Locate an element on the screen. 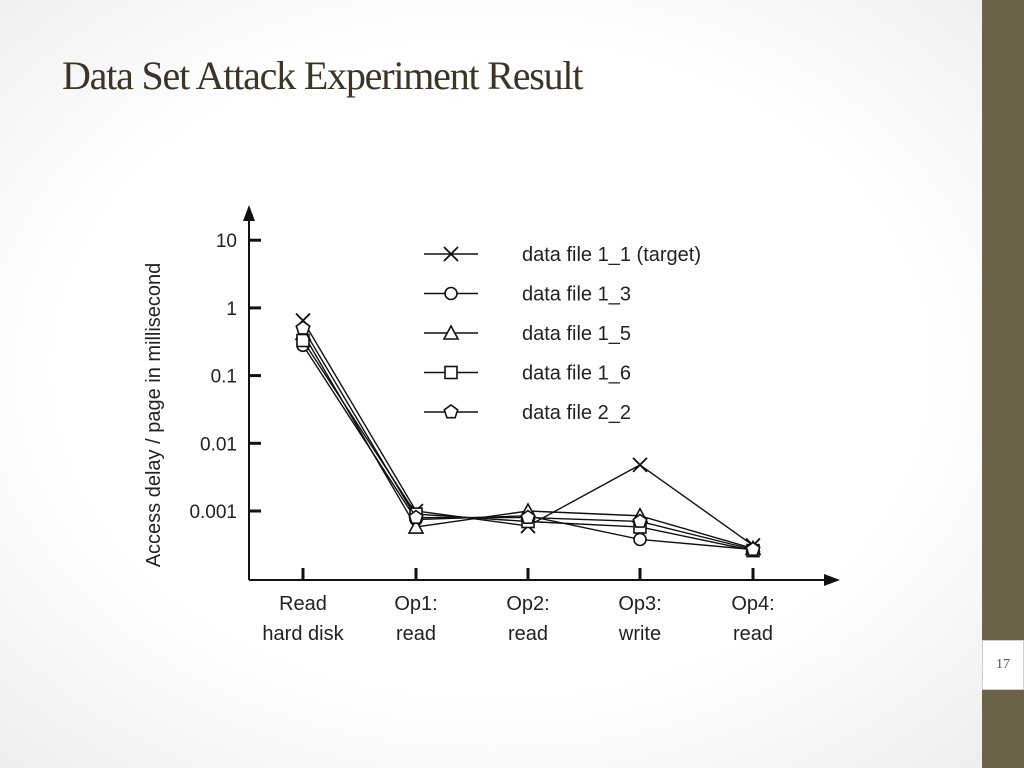 The height and width of the screenshot is (768, 1024). x-tick-label-1-line2: read is located at coordinates (416, 634).